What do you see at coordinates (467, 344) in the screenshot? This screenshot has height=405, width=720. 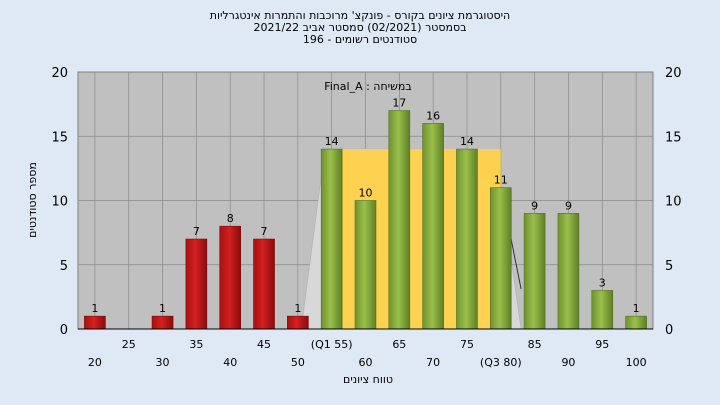 I see `x-tick-upper: 75` at bounding box center [467, 344].